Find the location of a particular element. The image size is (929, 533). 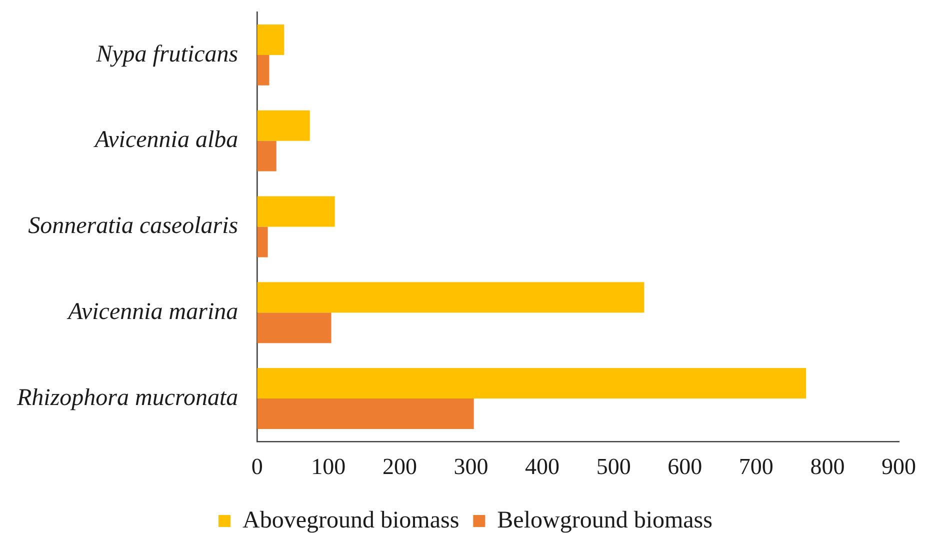

x-tick-label: 0 is located at coordinates (257, 467).